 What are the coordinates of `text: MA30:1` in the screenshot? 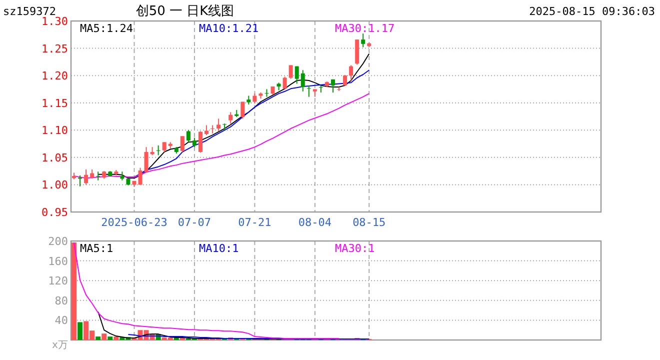 It's located at (355, 248).